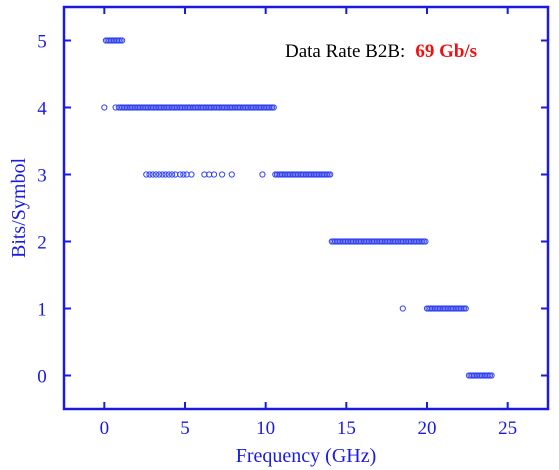 The image size is (559, 470). Describe the element at coordinates (19, 208) in the screenshot. I see `y-axis-title: Bits/Symbol` at that location.